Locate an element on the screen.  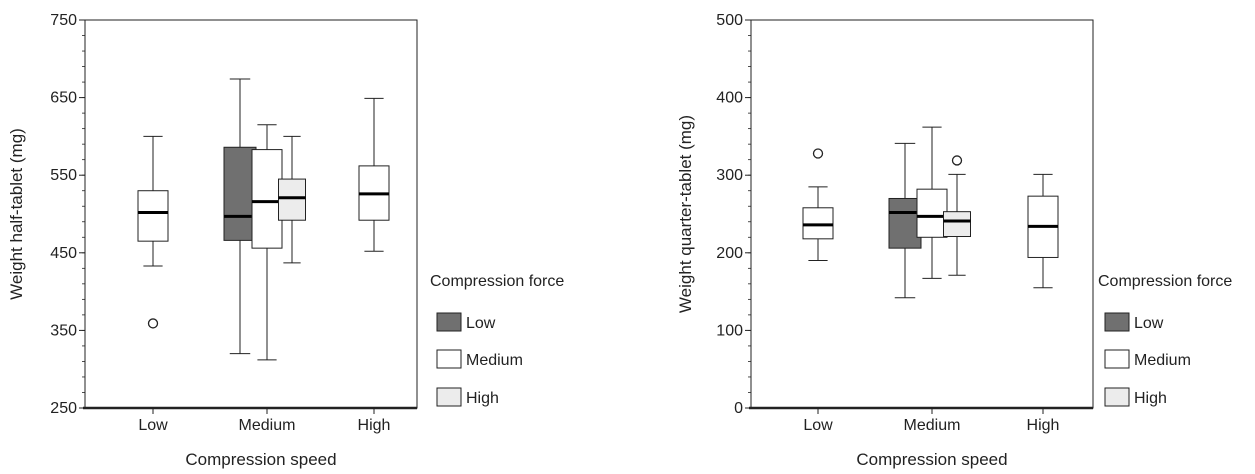
chart-quarter-box-medium-speed-low-force is located at coordinates (905, 220).